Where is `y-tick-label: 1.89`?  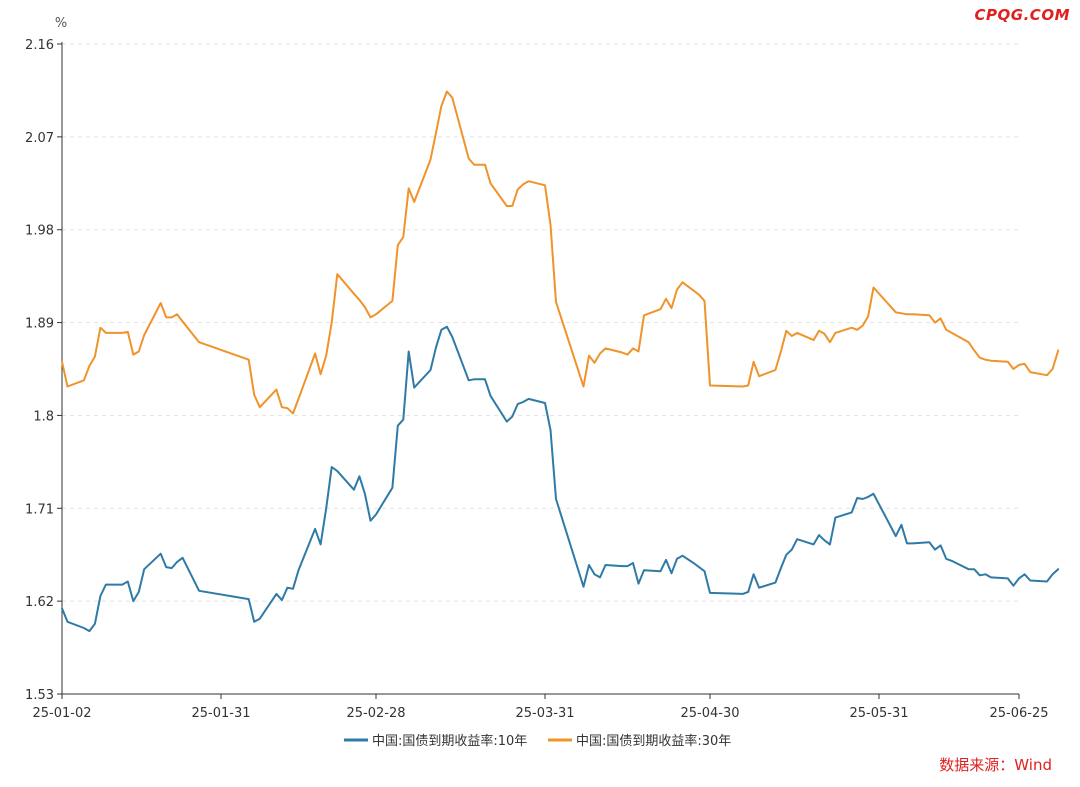
y-tick-label: 1.89 is located at coordinates (39, 324).